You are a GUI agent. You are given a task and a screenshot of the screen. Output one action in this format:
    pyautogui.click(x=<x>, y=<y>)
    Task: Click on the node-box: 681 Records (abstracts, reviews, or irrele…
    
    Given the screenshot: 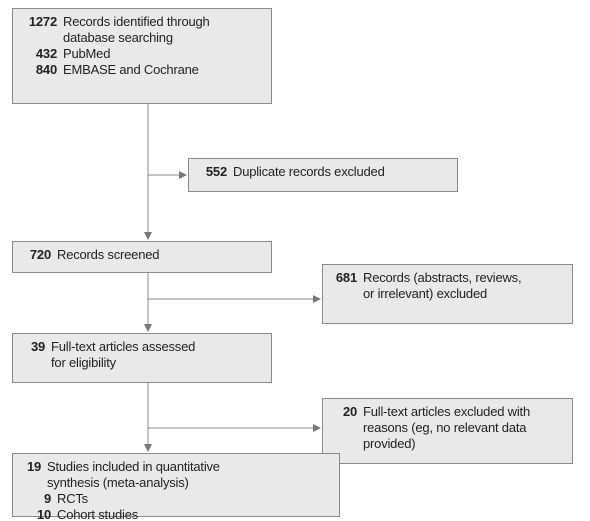 What is the action you would take?
    pyautogui.click(x=447, y=294)
    